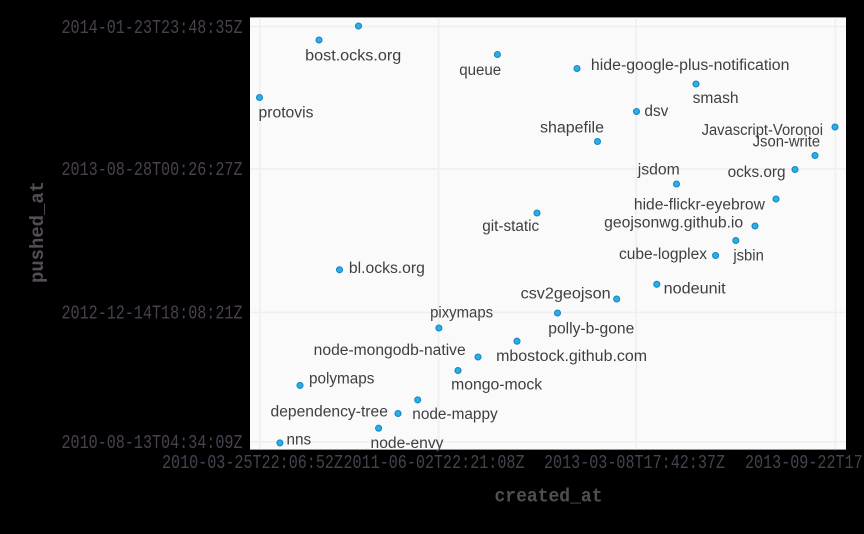 This screenshot has height=534, width=864. I want to click on svg-text: nns, so click(298, 439).